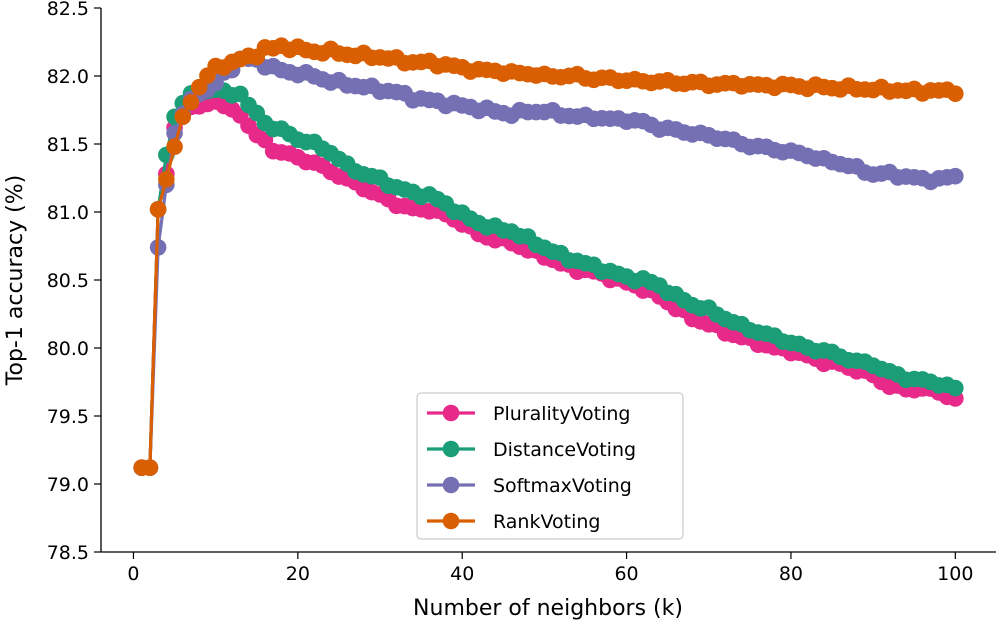 The image size is (996, 625). I want to click on legend-label: SoftmaxVoting, so click(562, 486).